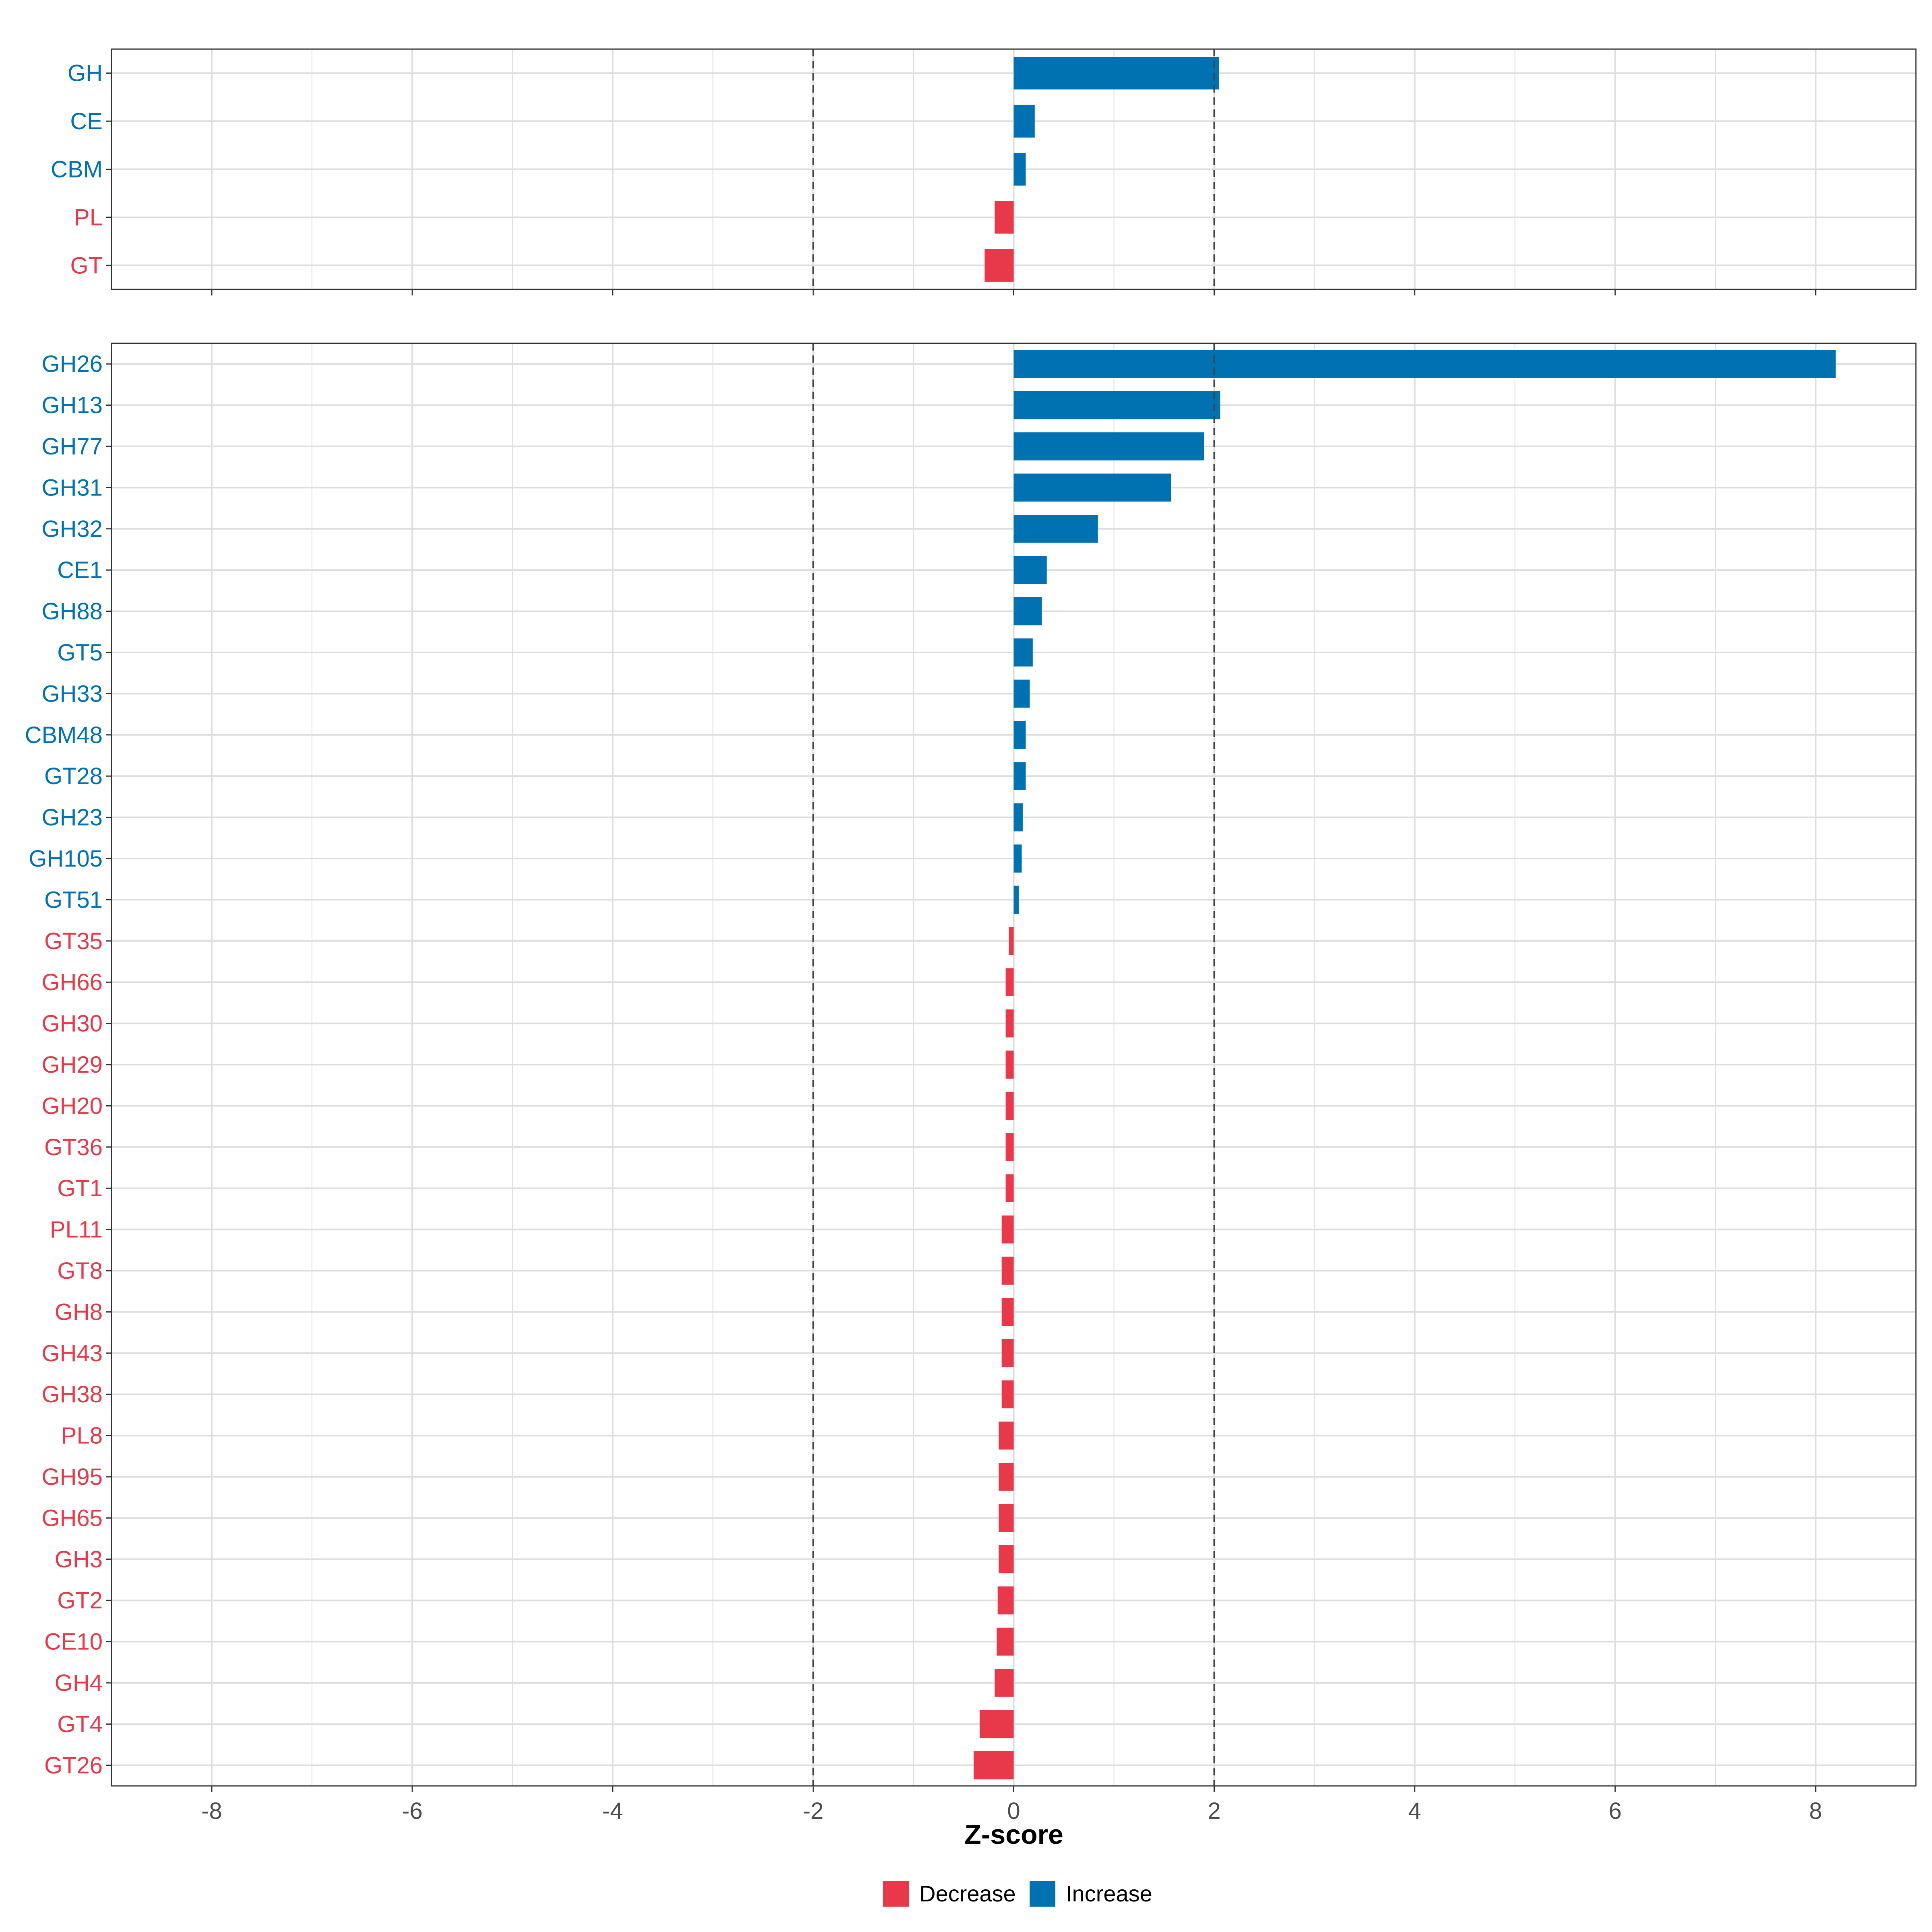 The height and width of the screenshot is (1932, 1932). Describe the element at coordinates (73, 1766) in the screenshot. I see `category-label-gt26: GT26` at that location.